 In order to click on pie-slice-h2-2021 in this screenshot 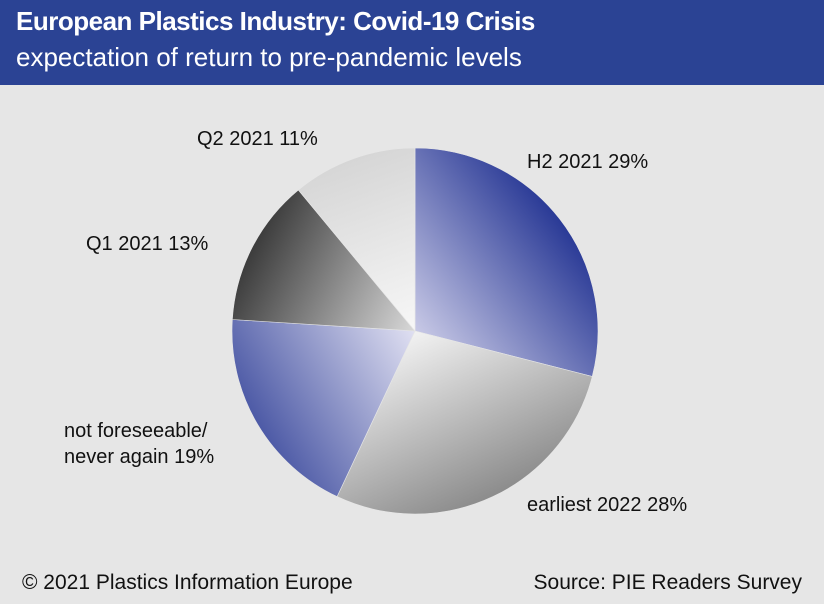, I will do `click(506, 262)`.